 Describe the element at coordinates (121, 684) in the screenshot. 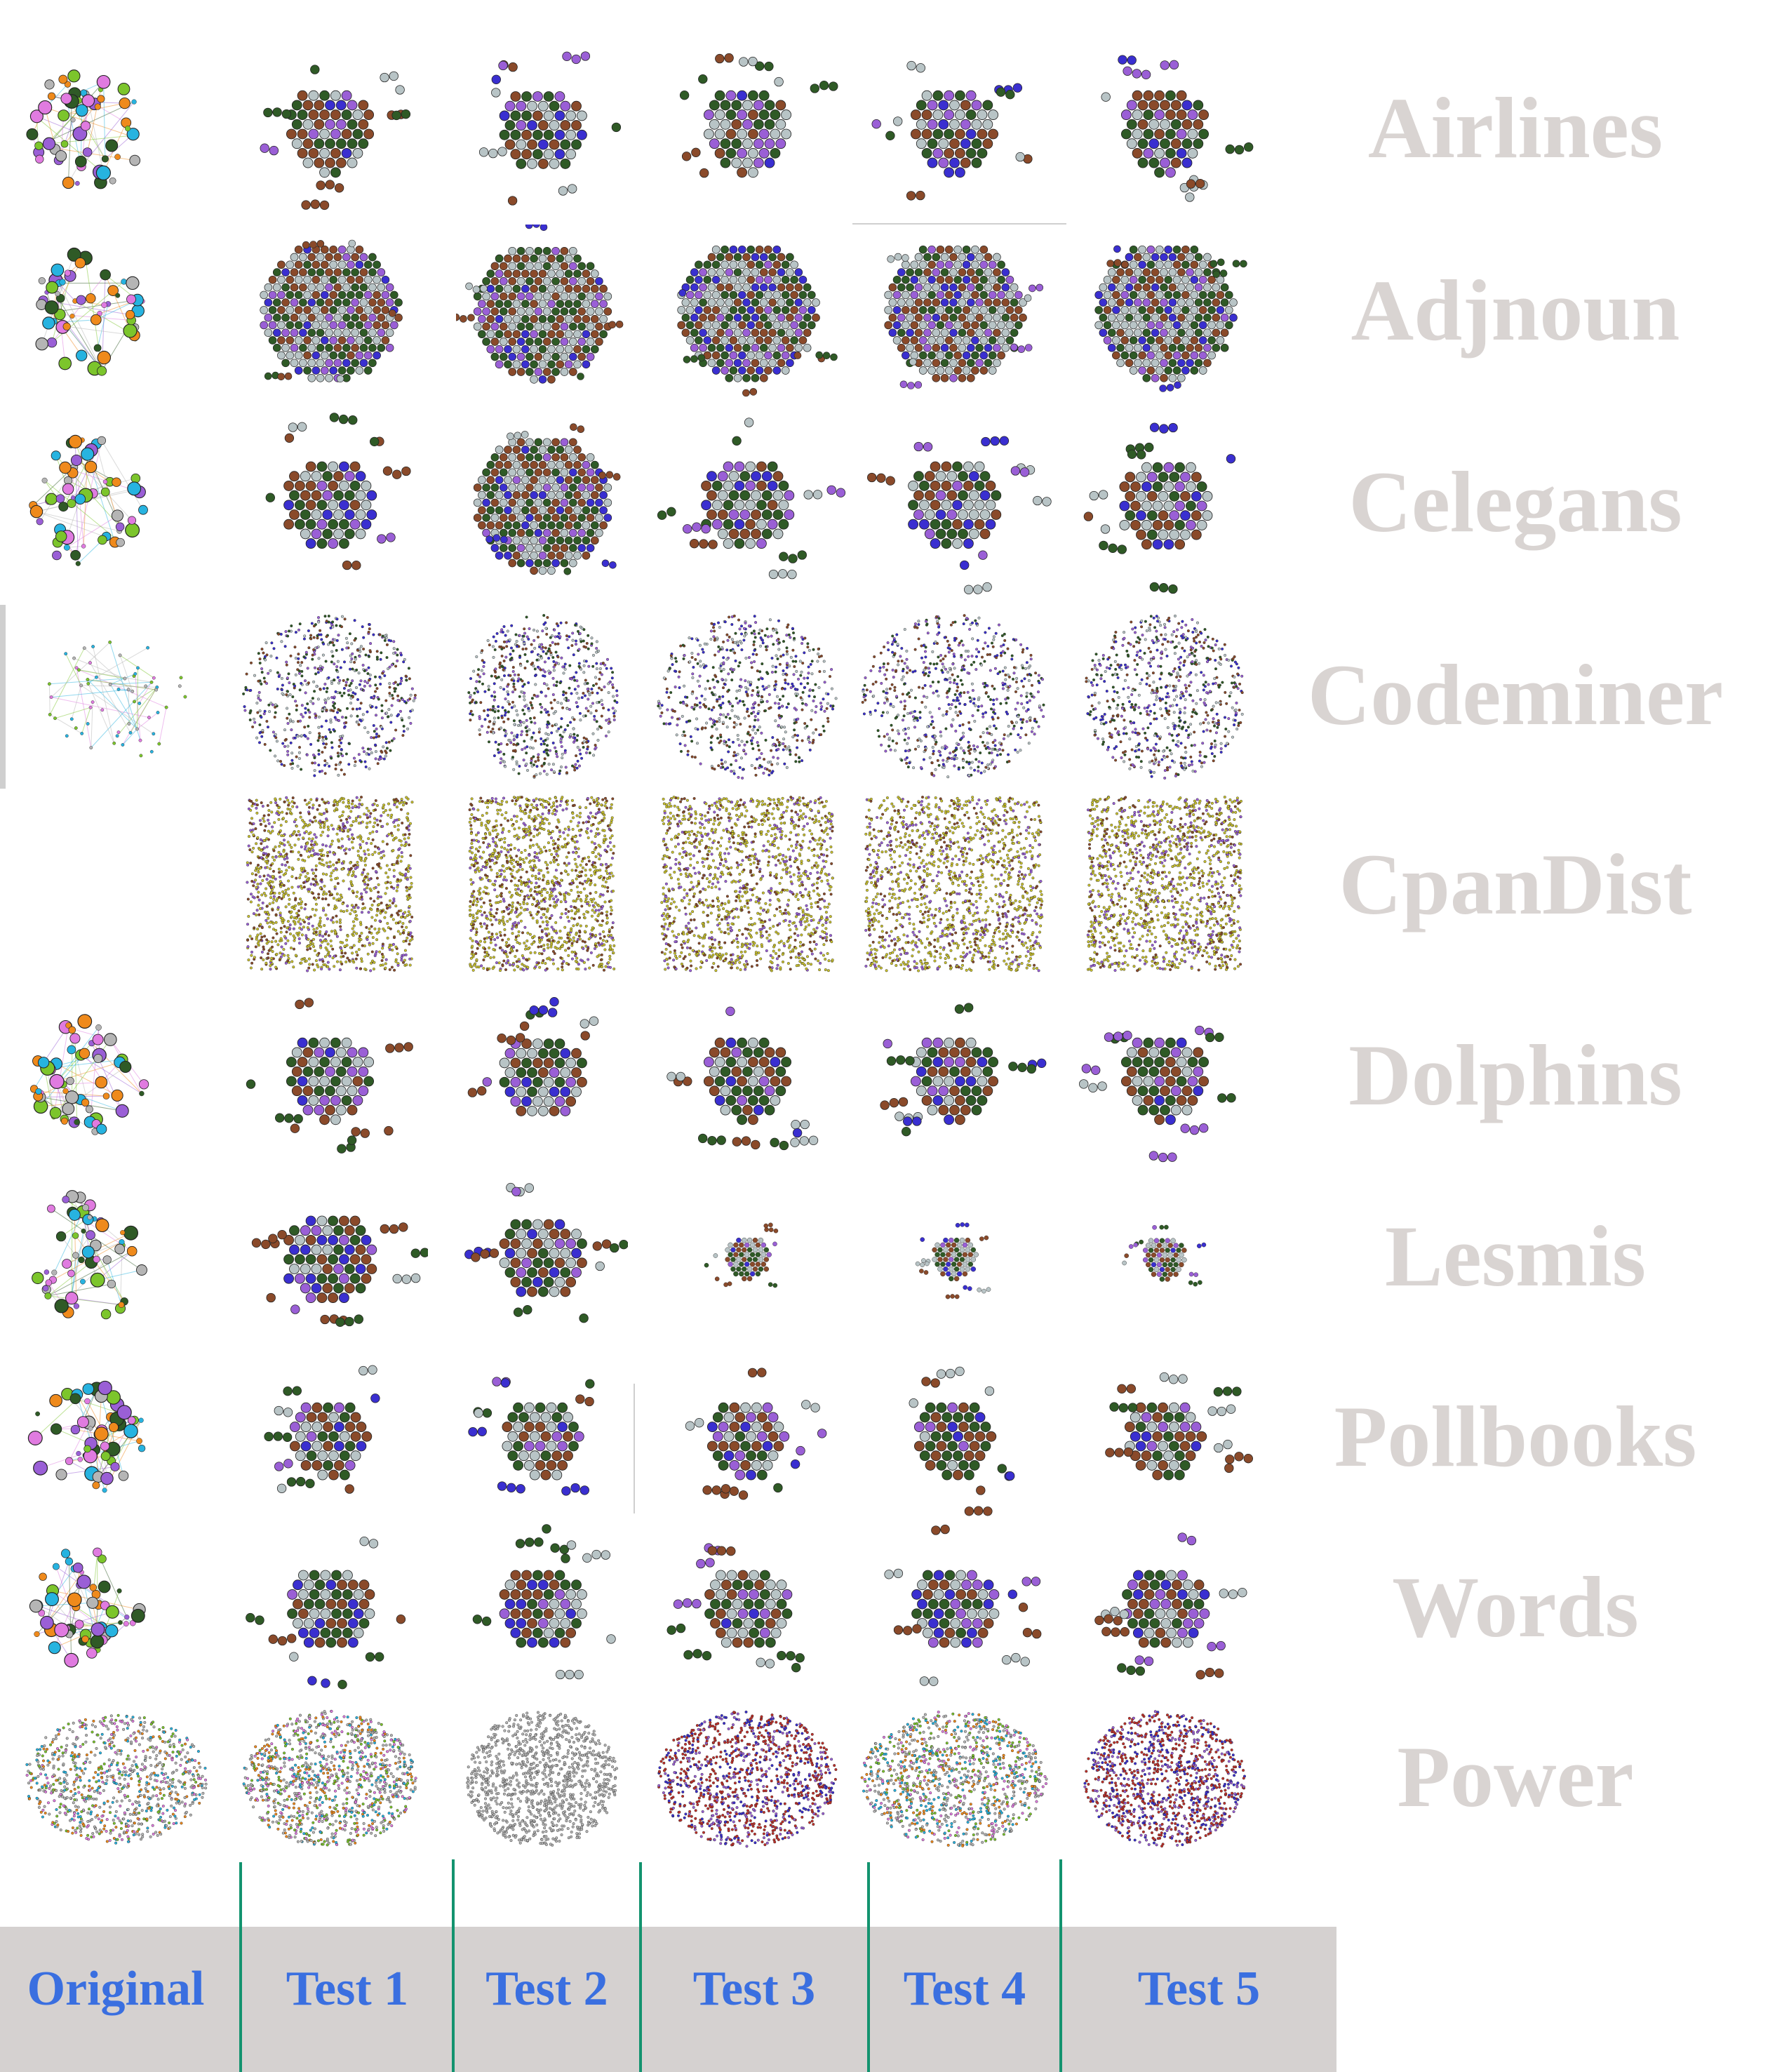

I see `graph-edge` at that location.